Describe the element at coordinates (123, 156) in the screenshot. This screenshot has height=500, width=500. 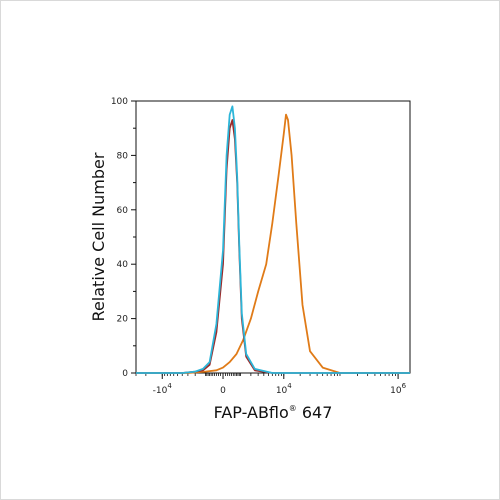
I see `y-tick-label: 80` at that location.